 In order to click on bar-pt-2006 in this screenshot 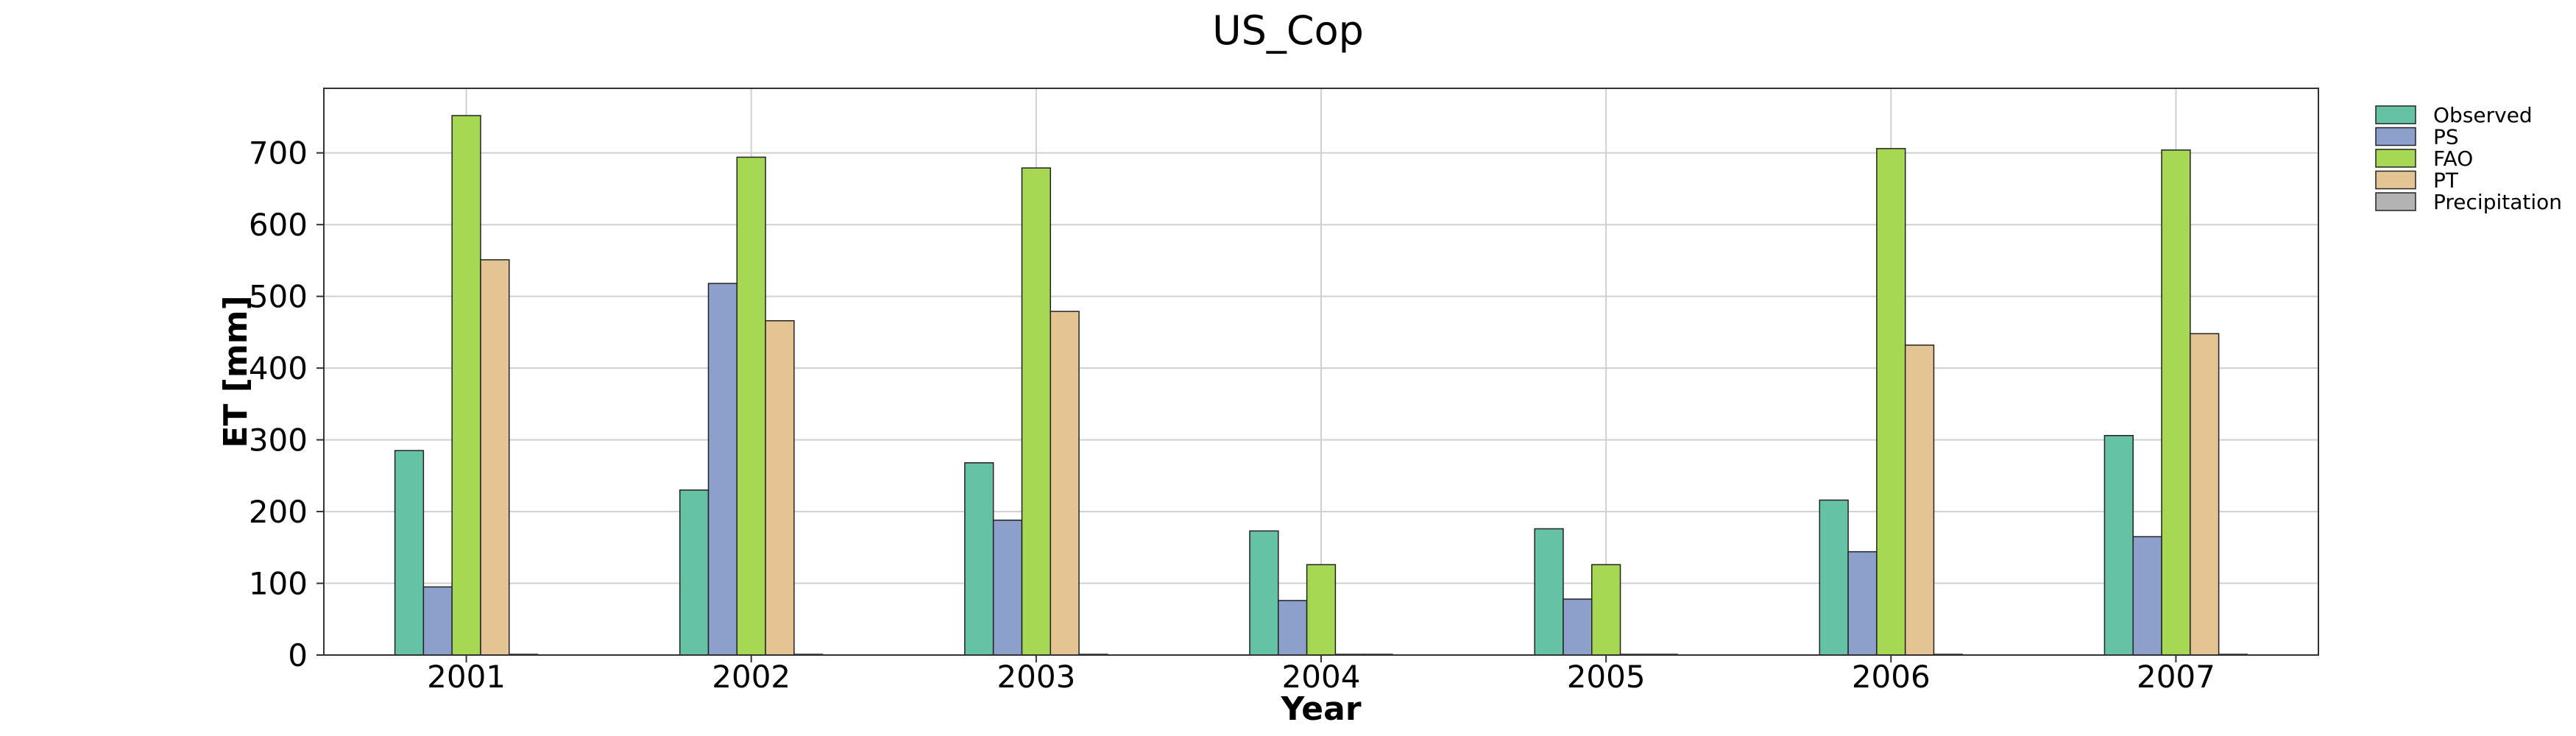, I will do `click(1919, 500)`.